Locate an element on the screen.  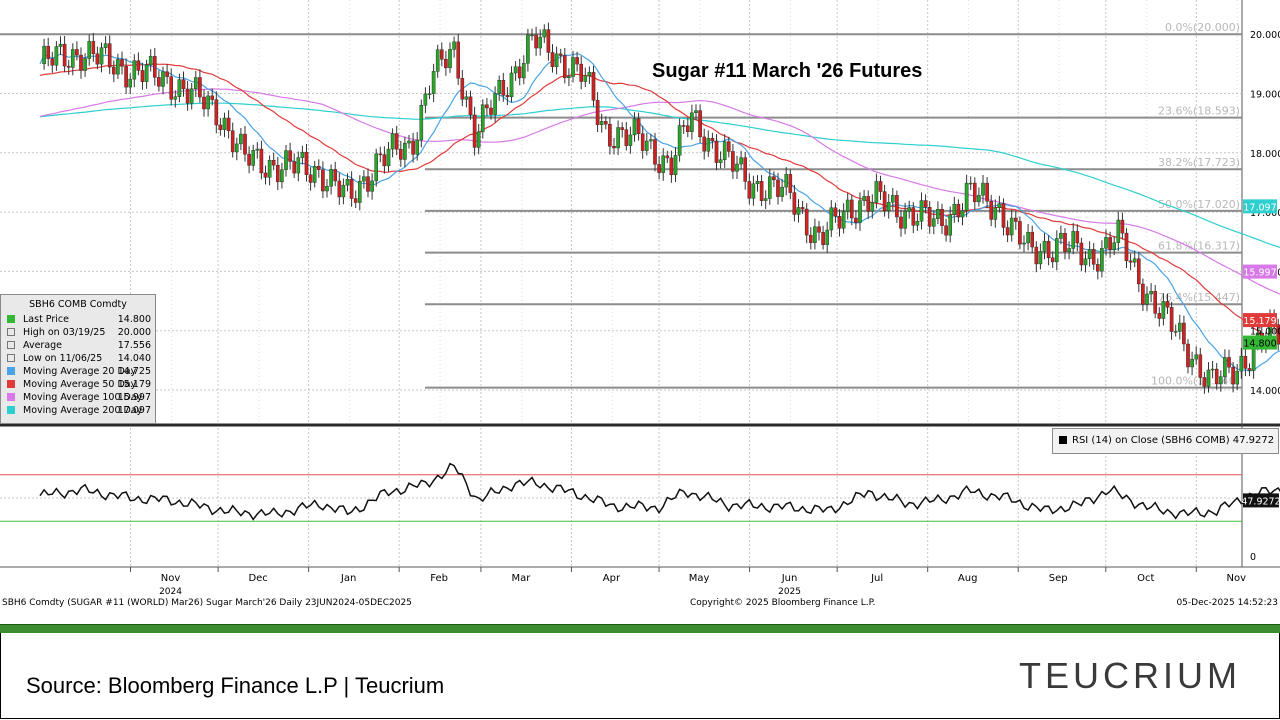
legend-color-icon is located at coordinates (11, 384).